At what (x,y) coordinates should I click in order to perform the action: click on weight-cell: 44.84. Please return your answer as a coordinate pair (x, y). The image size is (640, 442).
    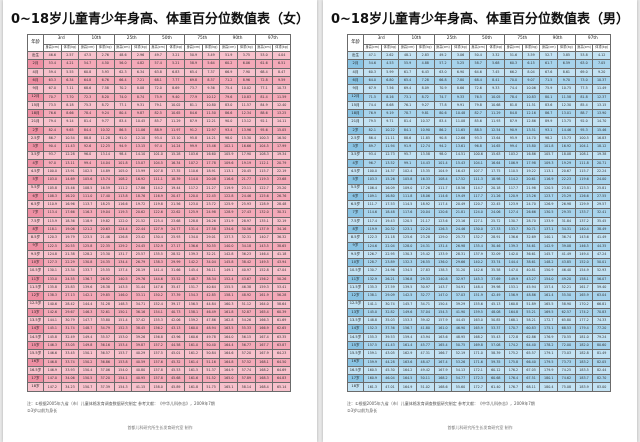
    Looking at the image, I should click on (211, 304).